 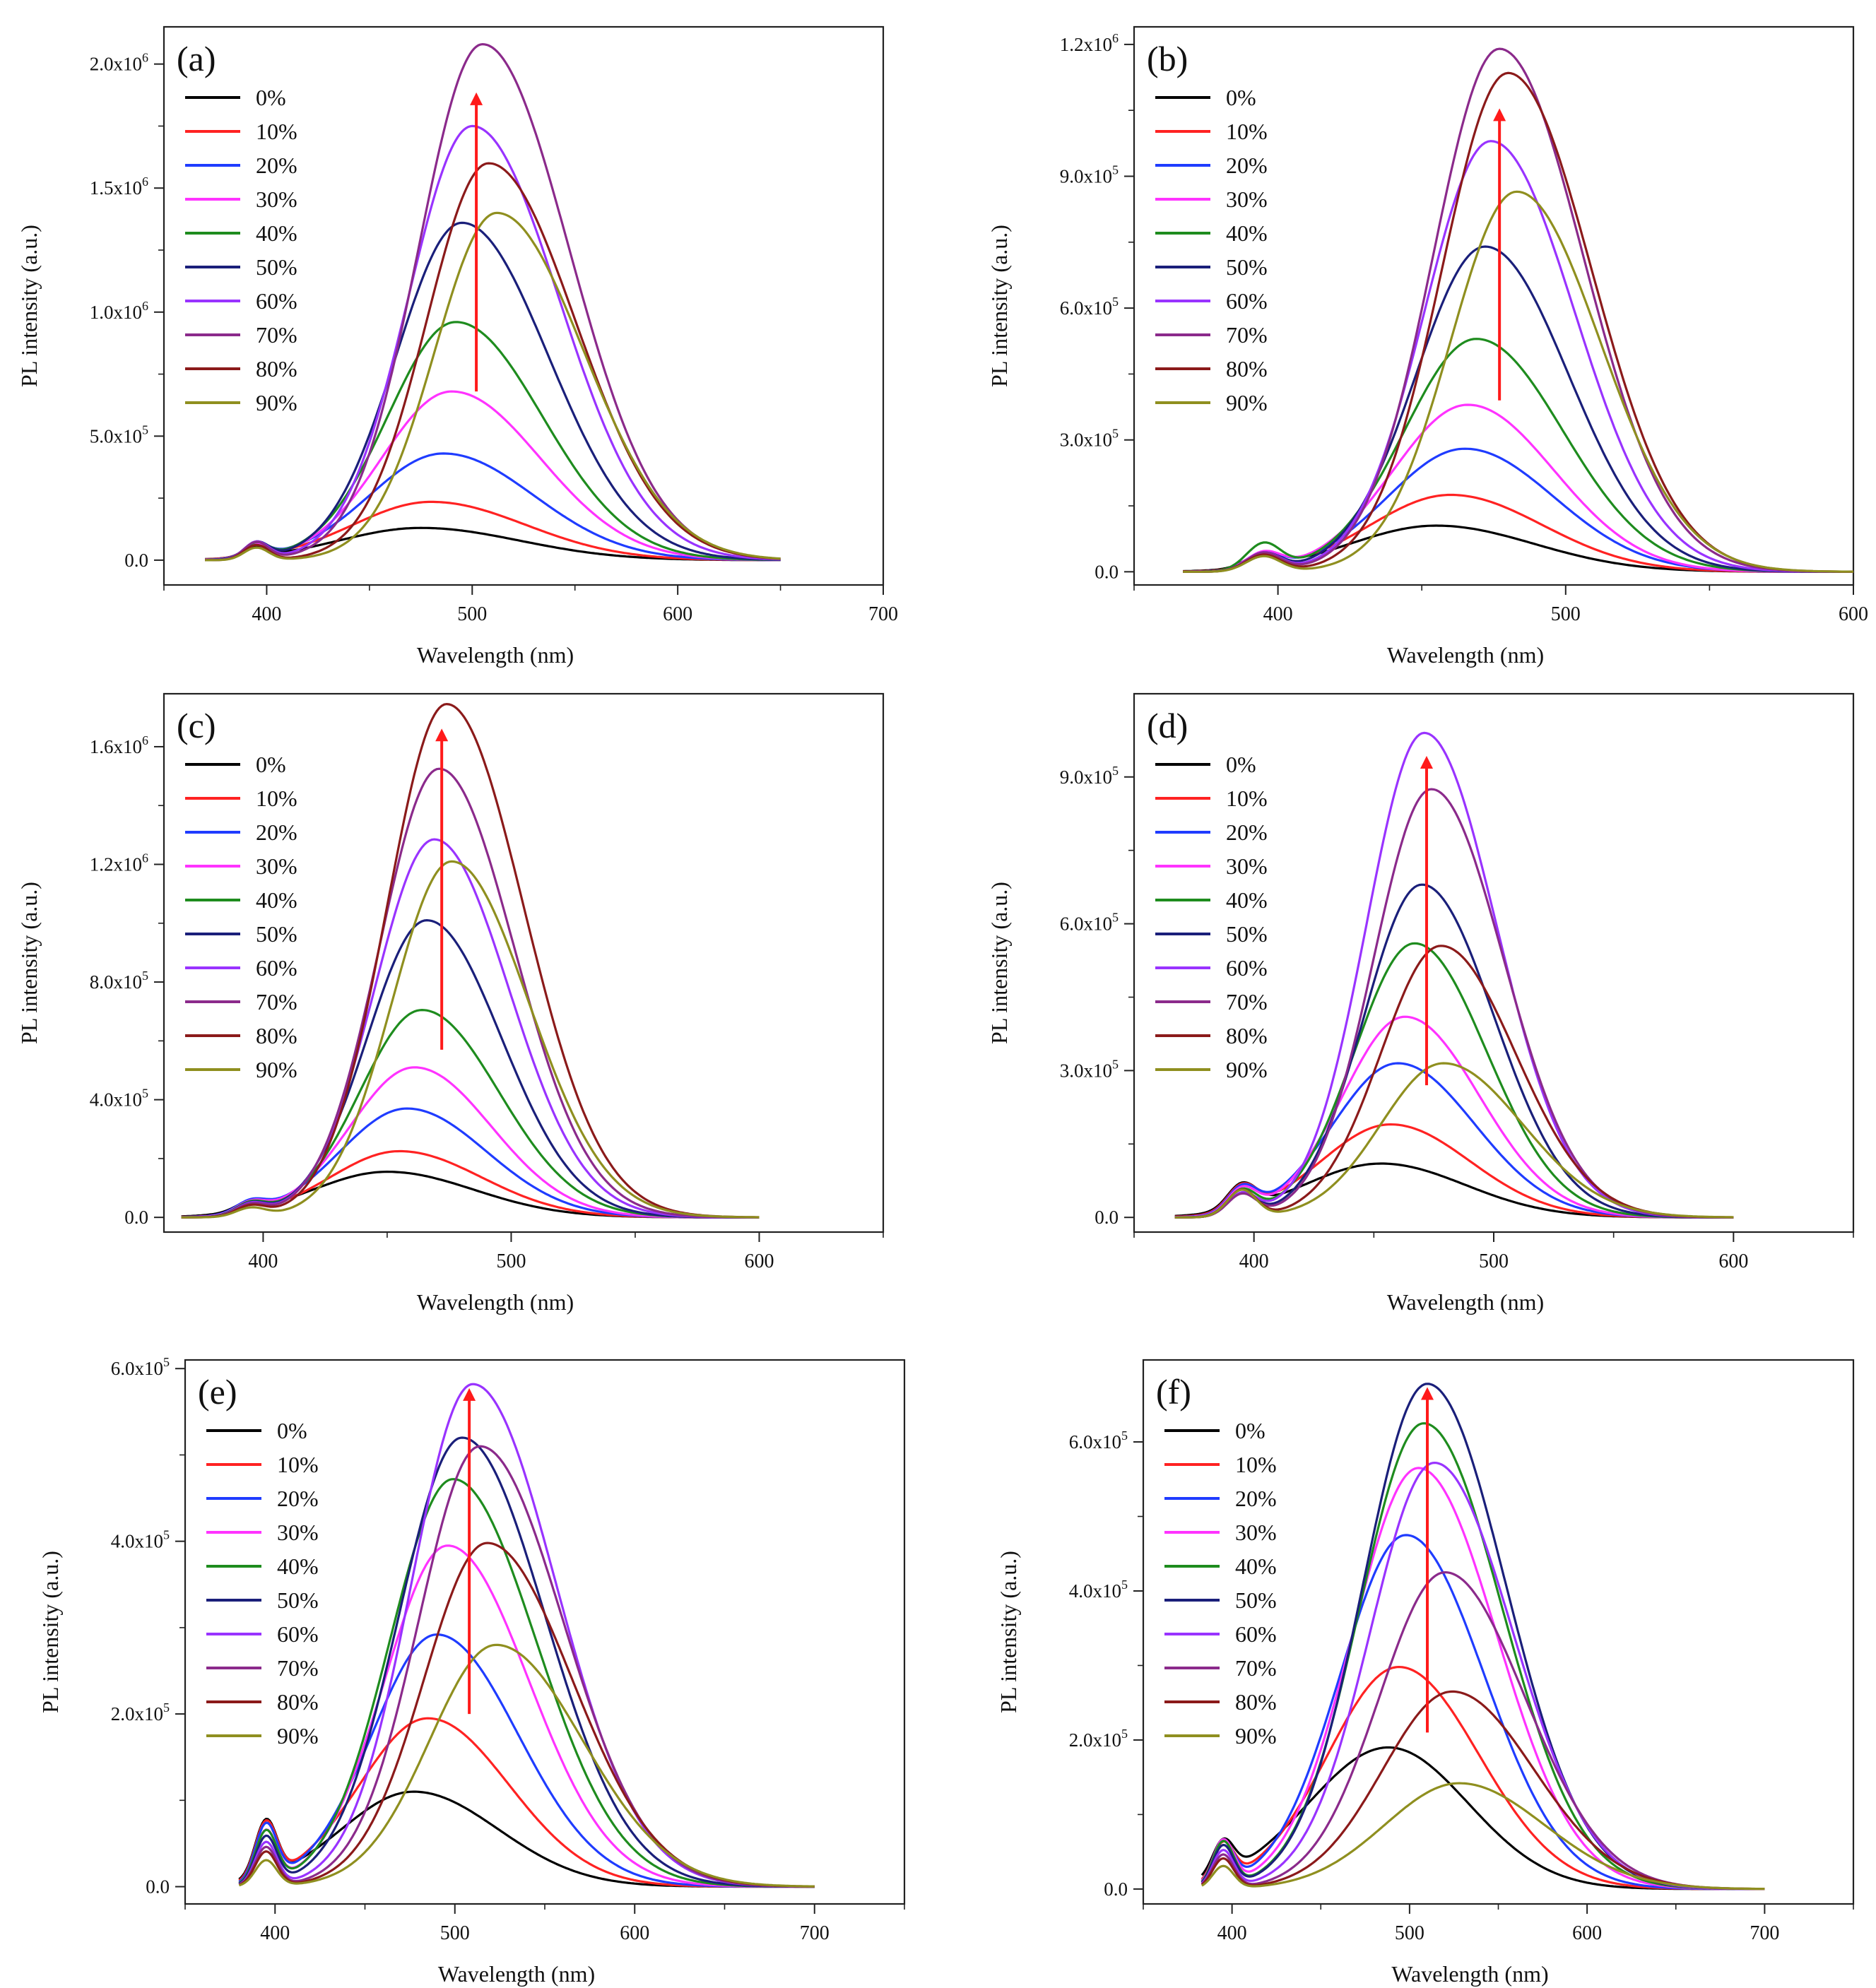 What do you see at coordinates (217, 1392) in the screenshot?
I see `panel-label: (e)` at bounding box center [217, 1392].